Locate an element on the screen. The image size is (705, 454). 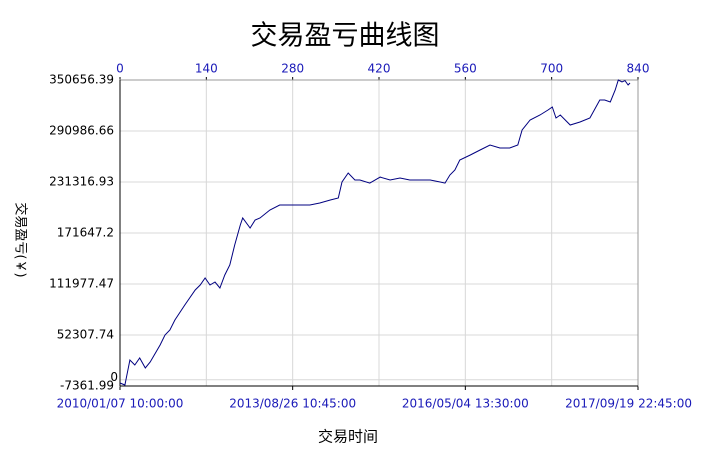
y-tick-label: 52307.74 is located at coordinates (85, 335).